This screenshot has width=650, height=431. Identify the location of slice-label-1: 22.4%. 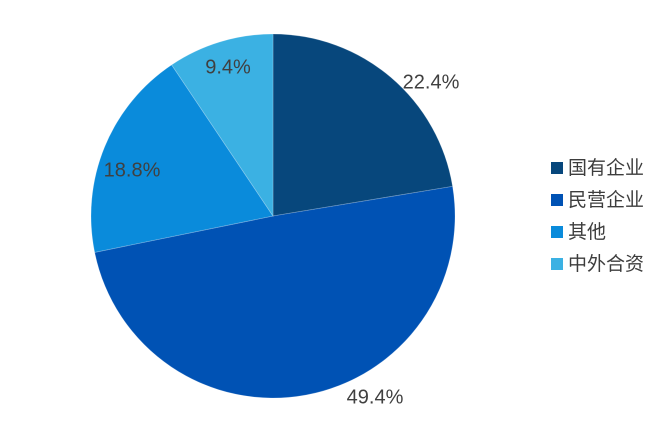
(431, 82).